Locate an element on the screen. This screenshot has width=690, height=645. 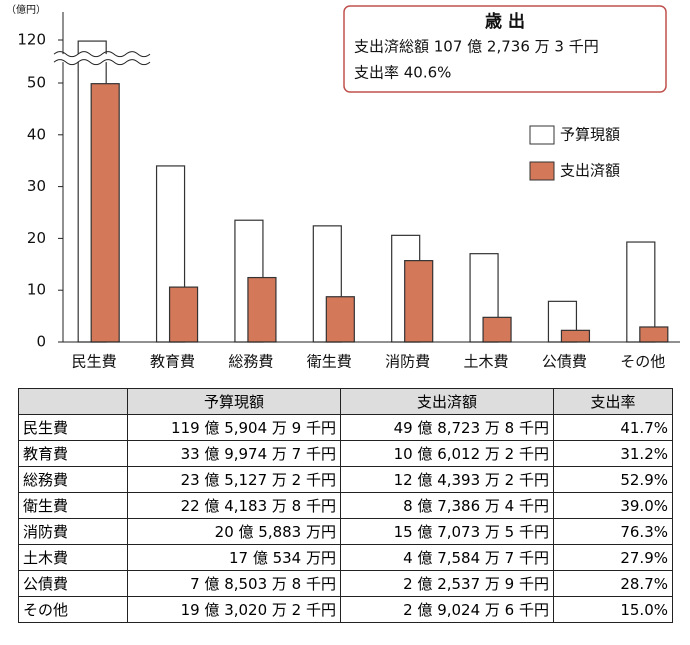
info-box is located at coordinates (505, 49).